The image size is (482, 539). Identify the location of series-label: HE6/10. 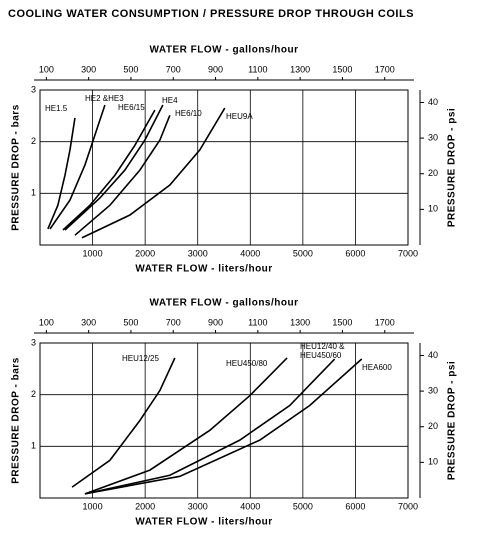
(188, 113).